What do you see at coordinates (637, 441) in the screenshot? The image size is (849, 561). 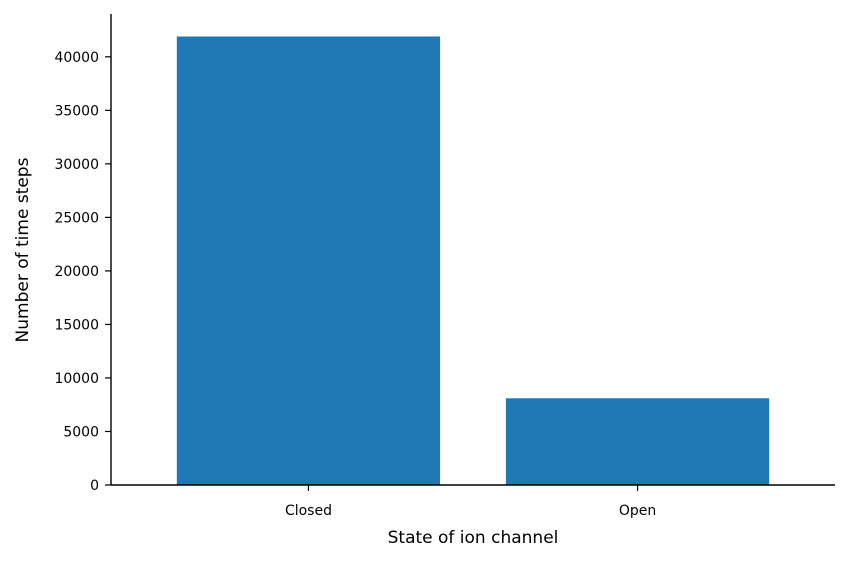 I see `bar-open` at bounding box center [637, 441].